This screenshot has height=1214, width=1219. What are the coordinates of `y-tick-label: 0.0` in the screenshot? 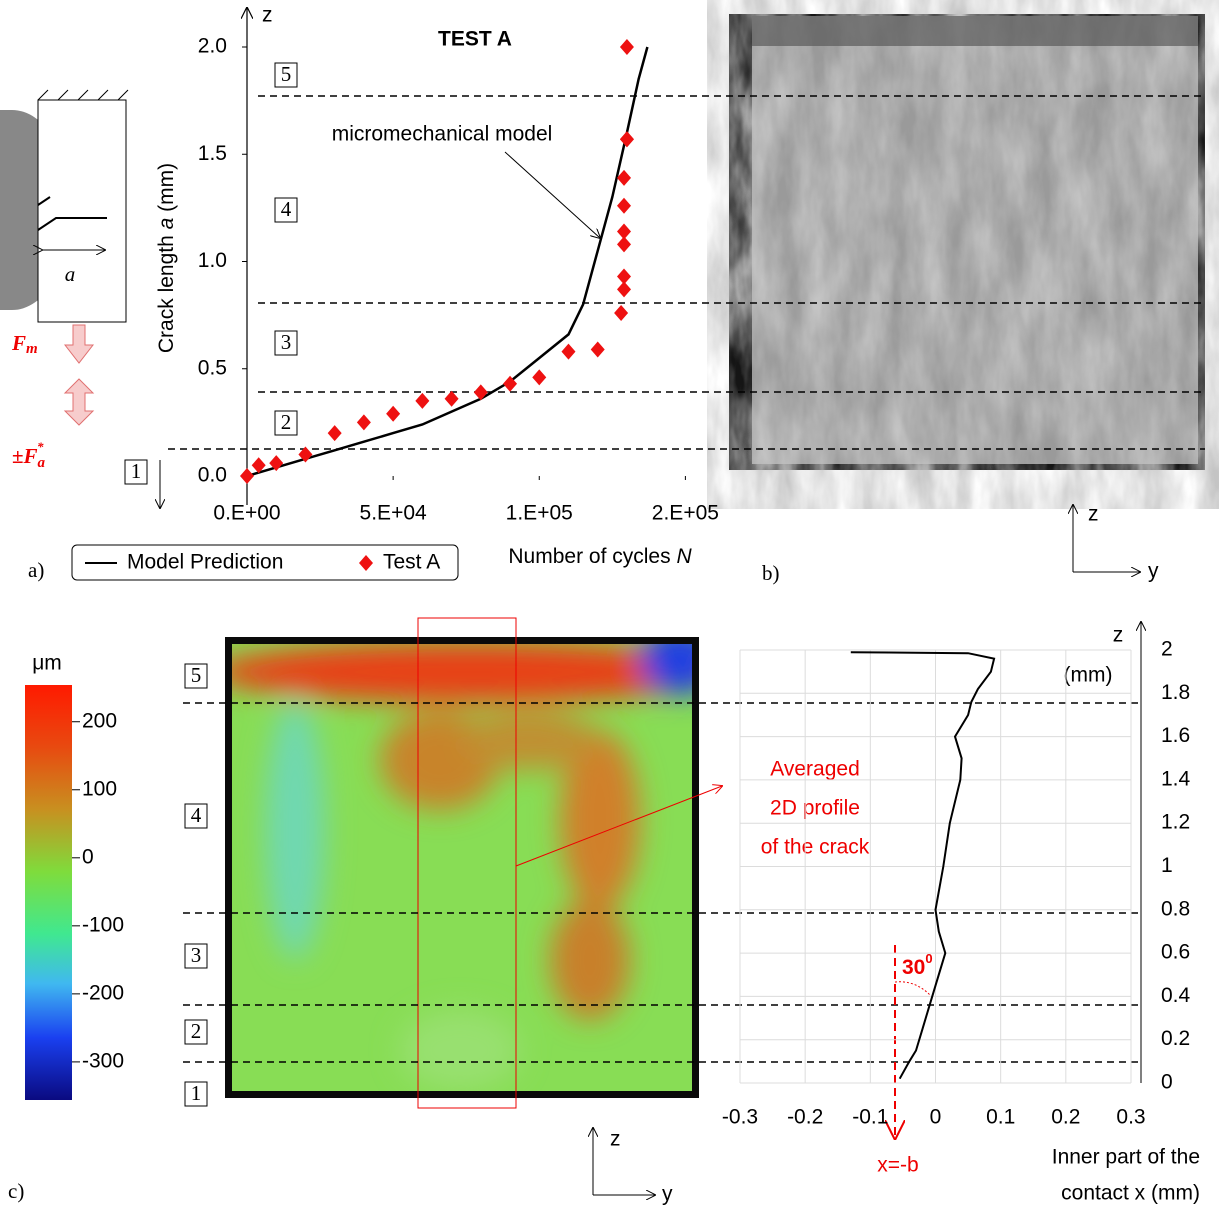 It's located at (212, 475).